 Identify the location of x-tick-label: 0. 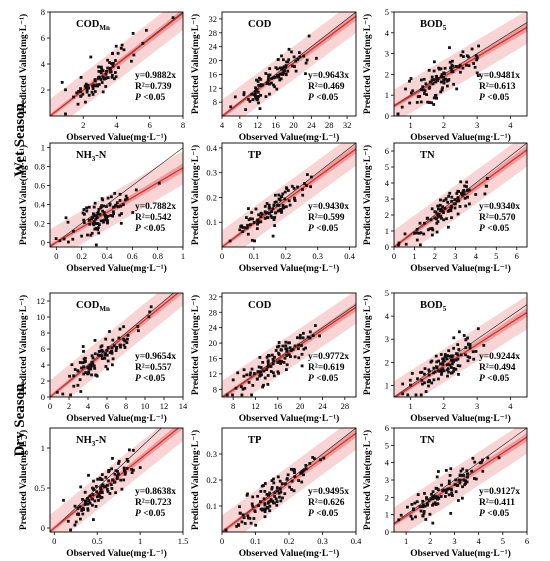
(222, 541).